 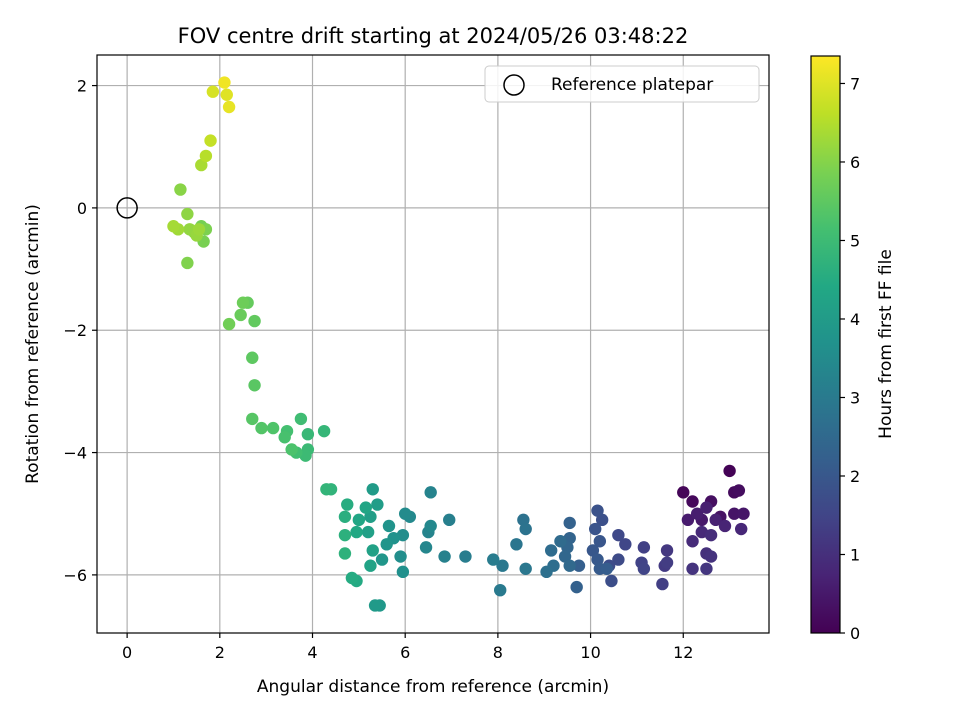 I want to click on colorbar, so click(x=825, y=344).